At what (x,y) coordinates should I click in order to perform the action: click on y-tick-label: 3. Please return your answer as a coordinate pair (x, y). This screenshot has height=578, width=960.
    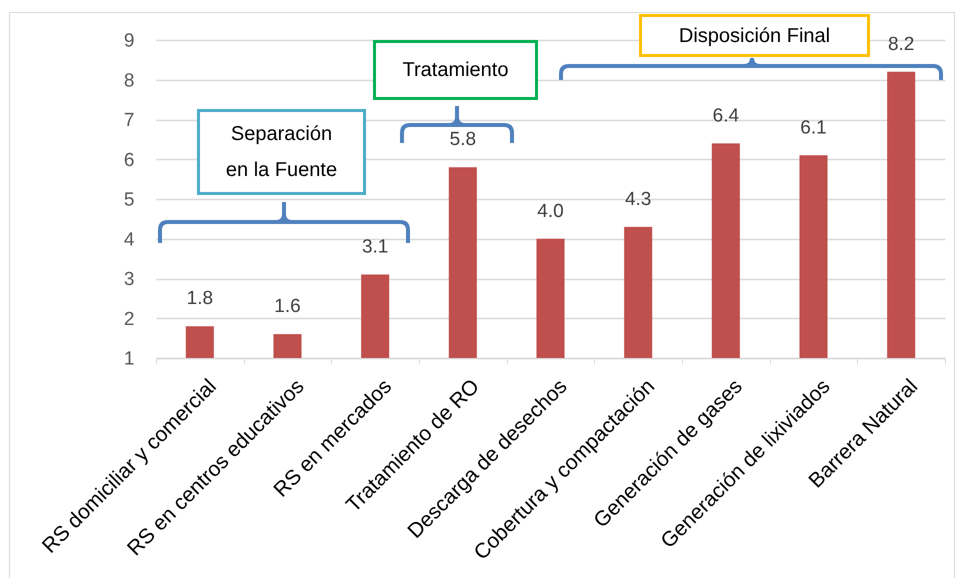
    Looking at the image, I should click on (129, 279).